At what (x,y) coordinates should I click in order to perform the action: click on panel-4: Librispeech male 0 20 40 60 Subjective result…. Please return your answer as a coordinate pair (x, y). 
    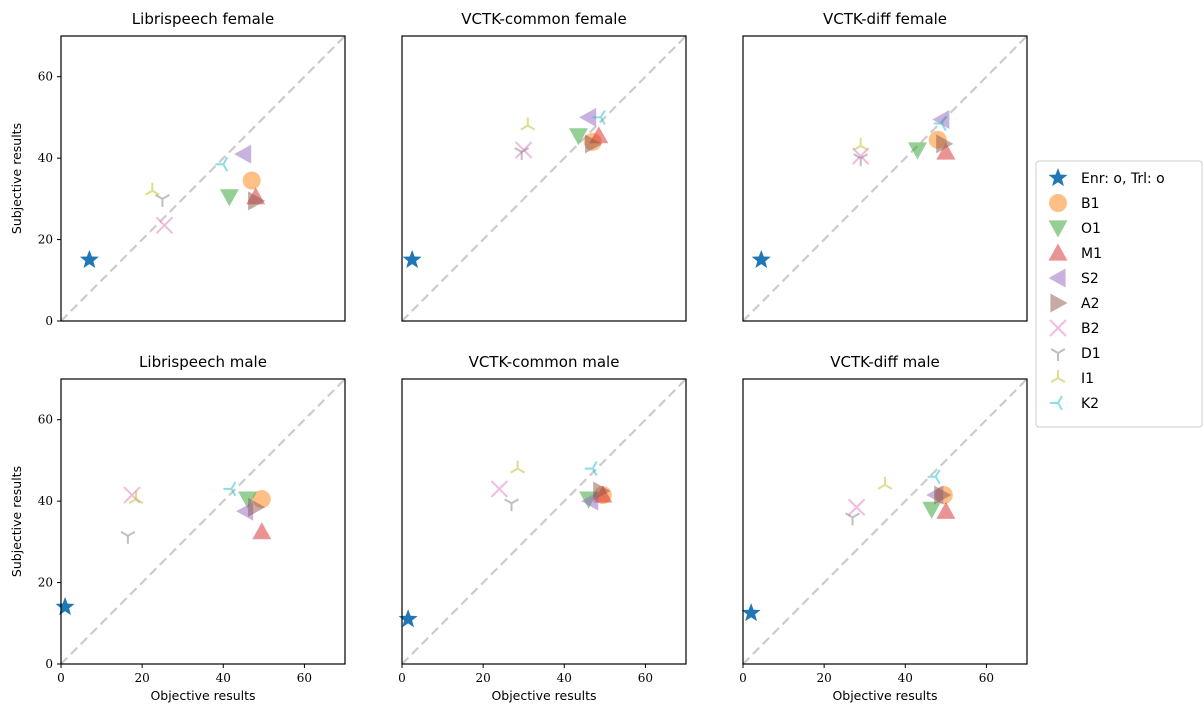
    Looking at the image, I should click on (177, 528).